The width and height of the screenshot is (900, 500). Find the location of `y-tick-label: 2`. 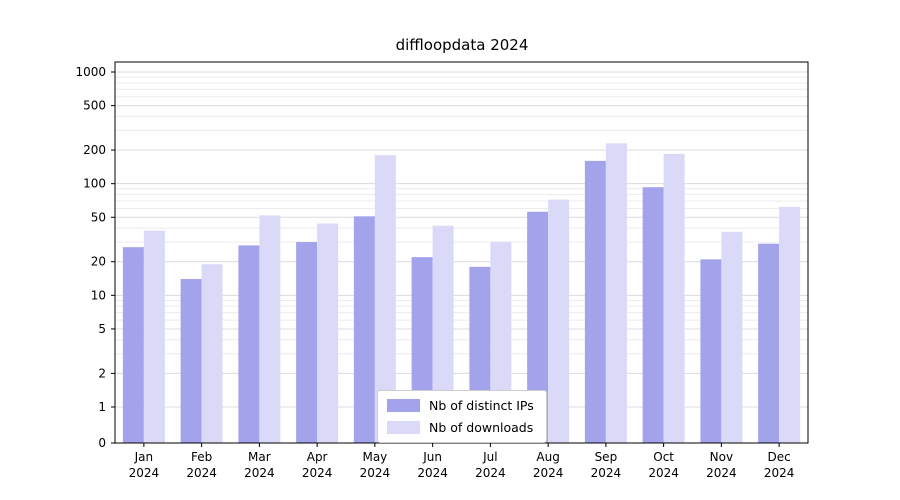

y-tick-label: 2 is located at coordinates (102, 373).